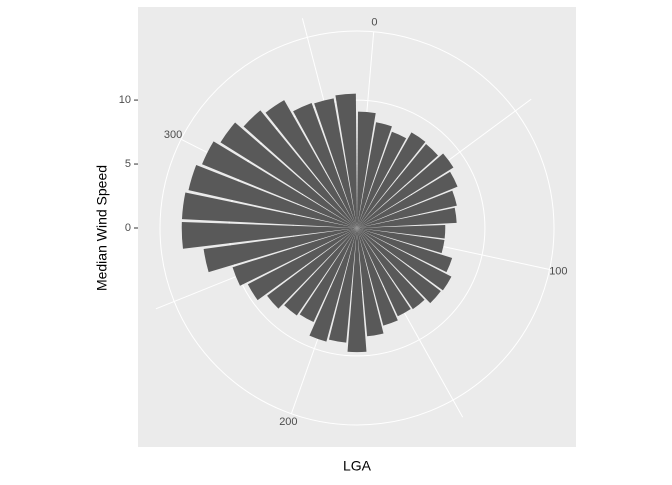  Describe the element at coordinates (374, 23) in the screenshot. I see `x-tick-label: 0` at that location.